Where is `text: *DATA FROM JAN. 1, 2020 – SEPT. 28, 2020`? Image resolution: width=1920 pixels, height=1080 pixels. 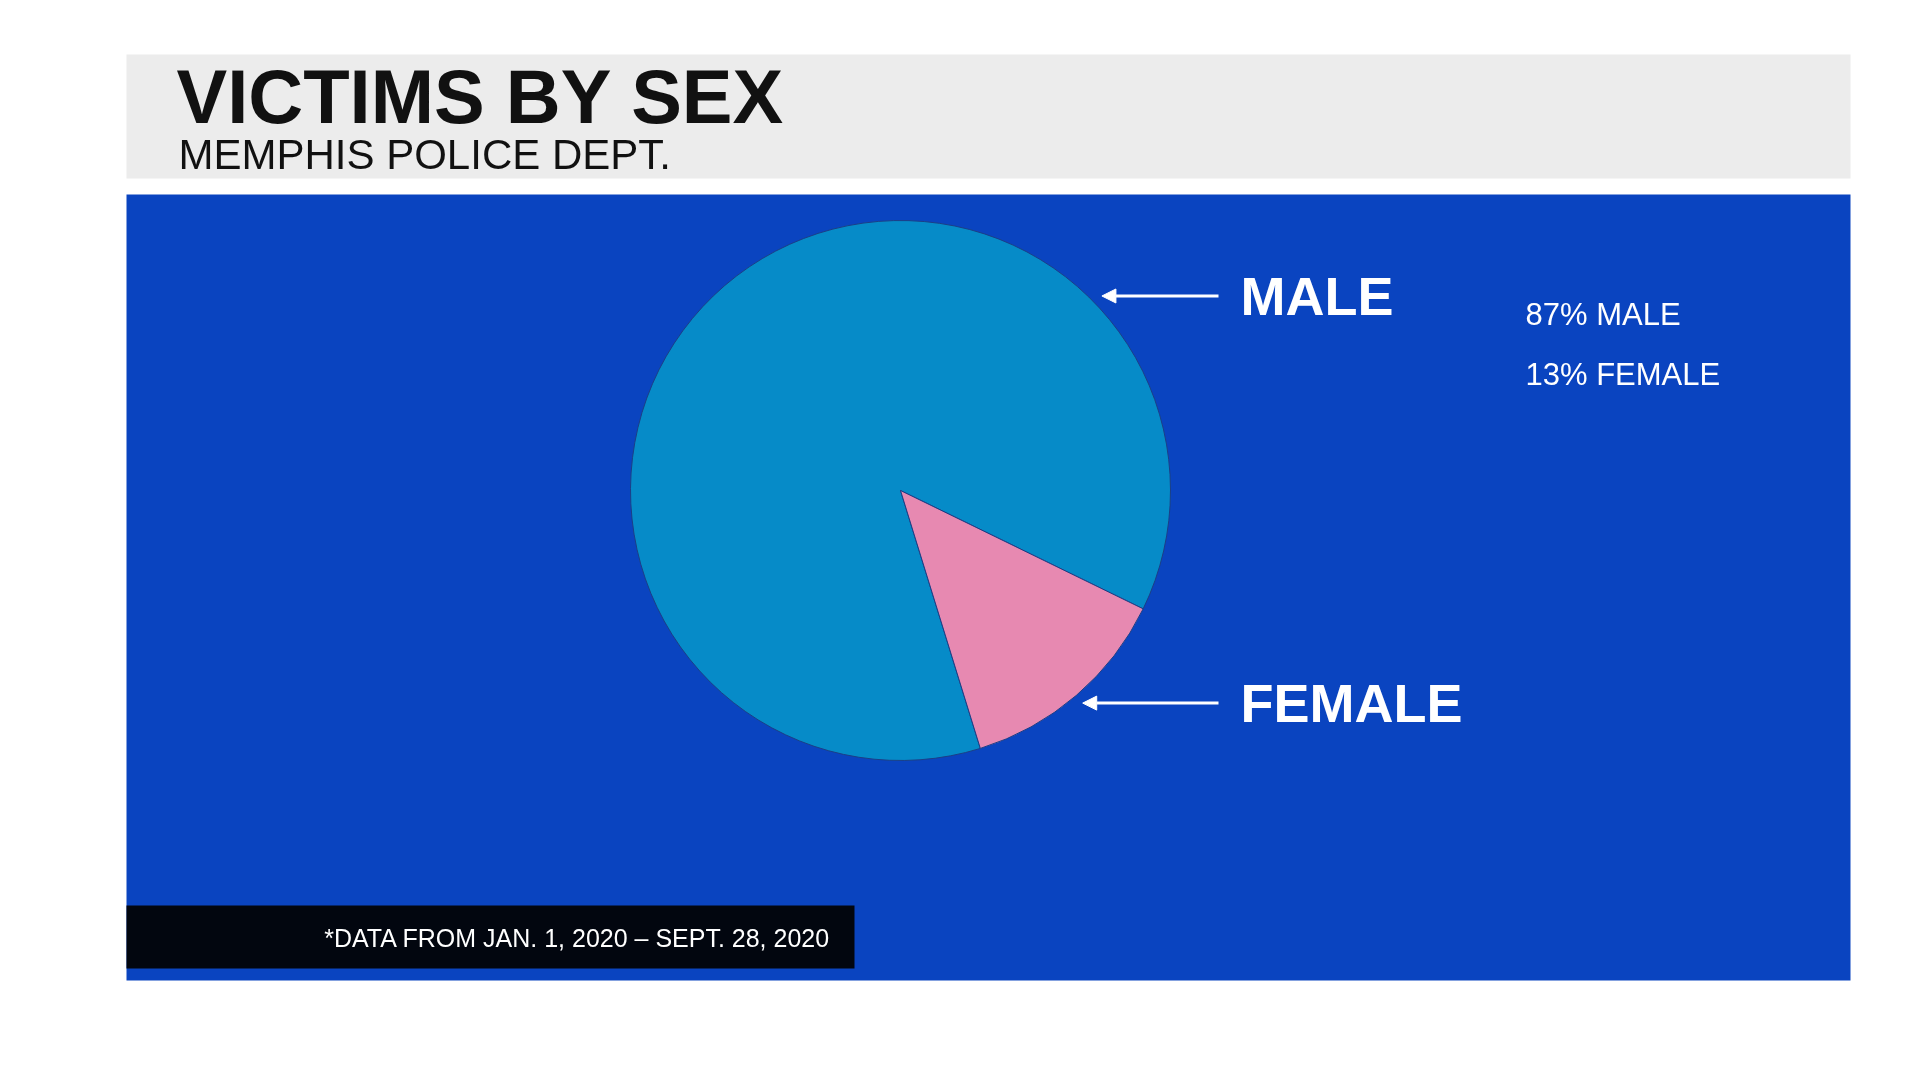
text: *DATA FROM JAN. 1, 2020 – SEPT. 28, 2020 is located at coordinates (577, 937).